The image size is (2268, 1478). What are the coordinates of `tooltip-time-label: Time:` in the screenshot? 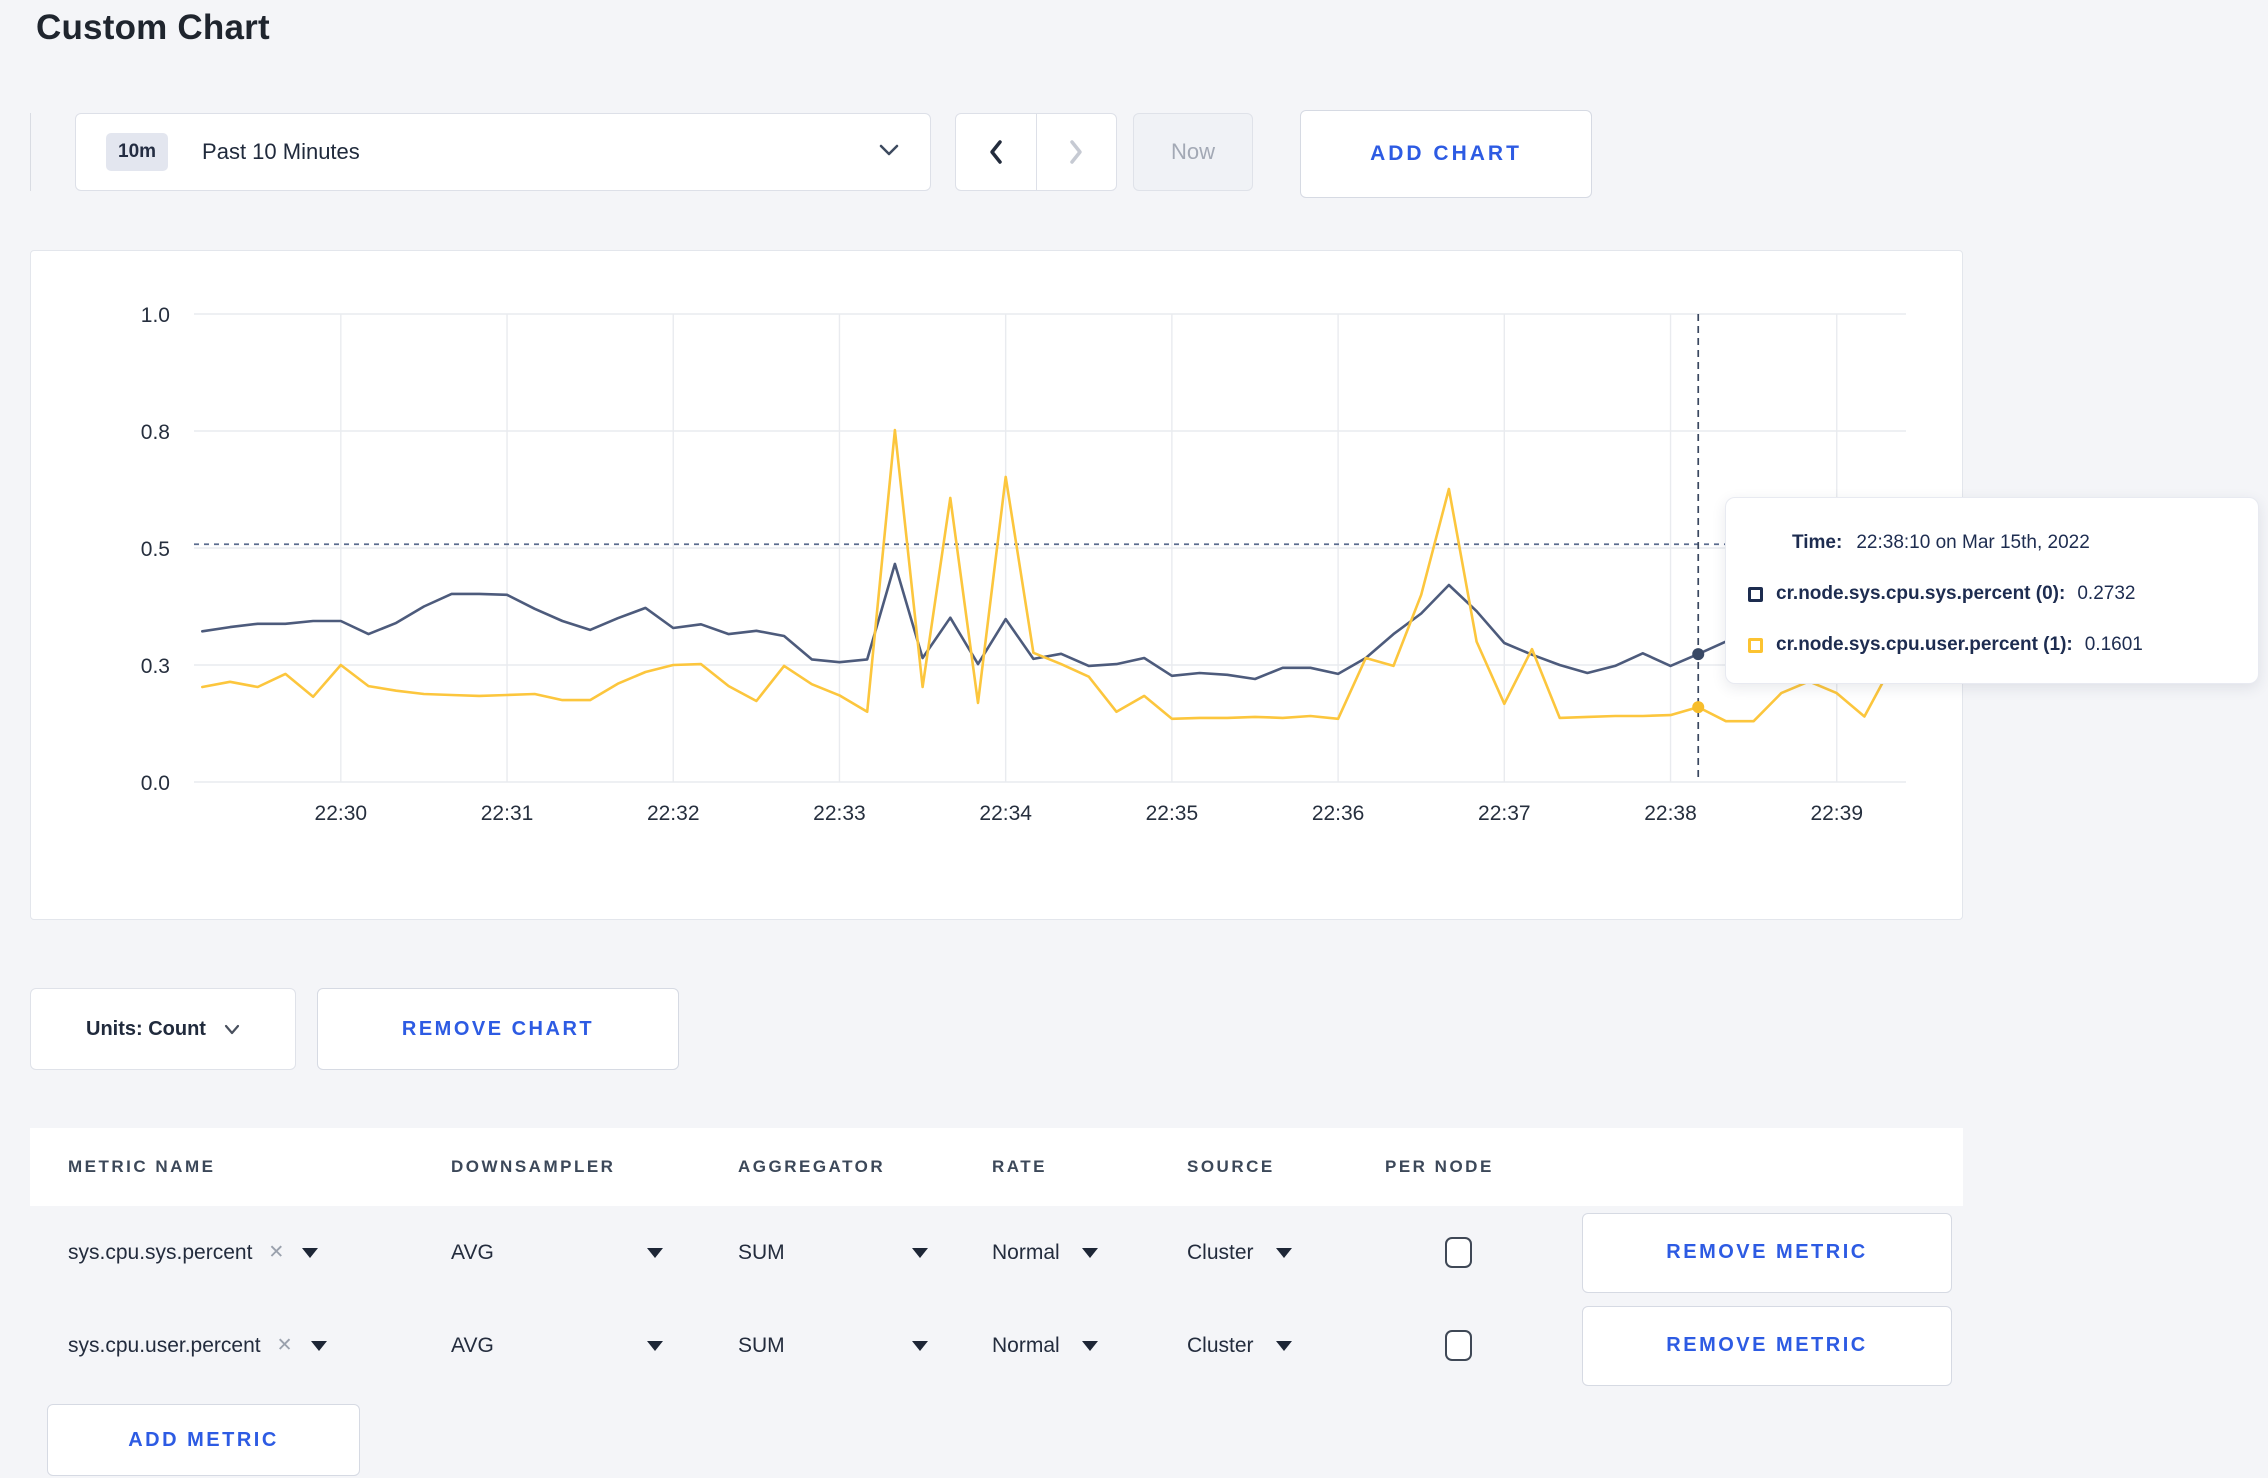 It's located at (1817, 542).